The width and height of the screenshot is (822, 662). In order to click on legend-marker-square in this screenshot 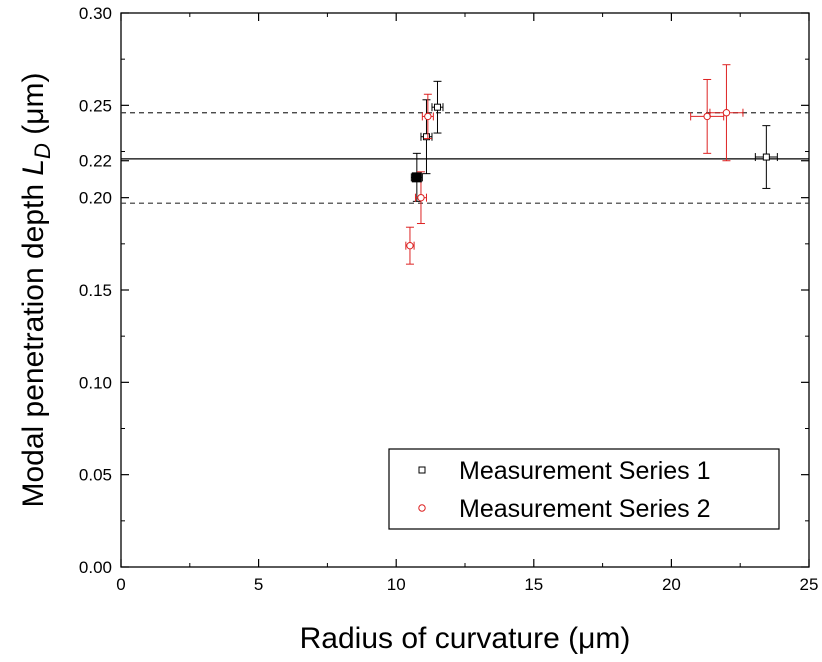, I will do `click(422, 470)`.